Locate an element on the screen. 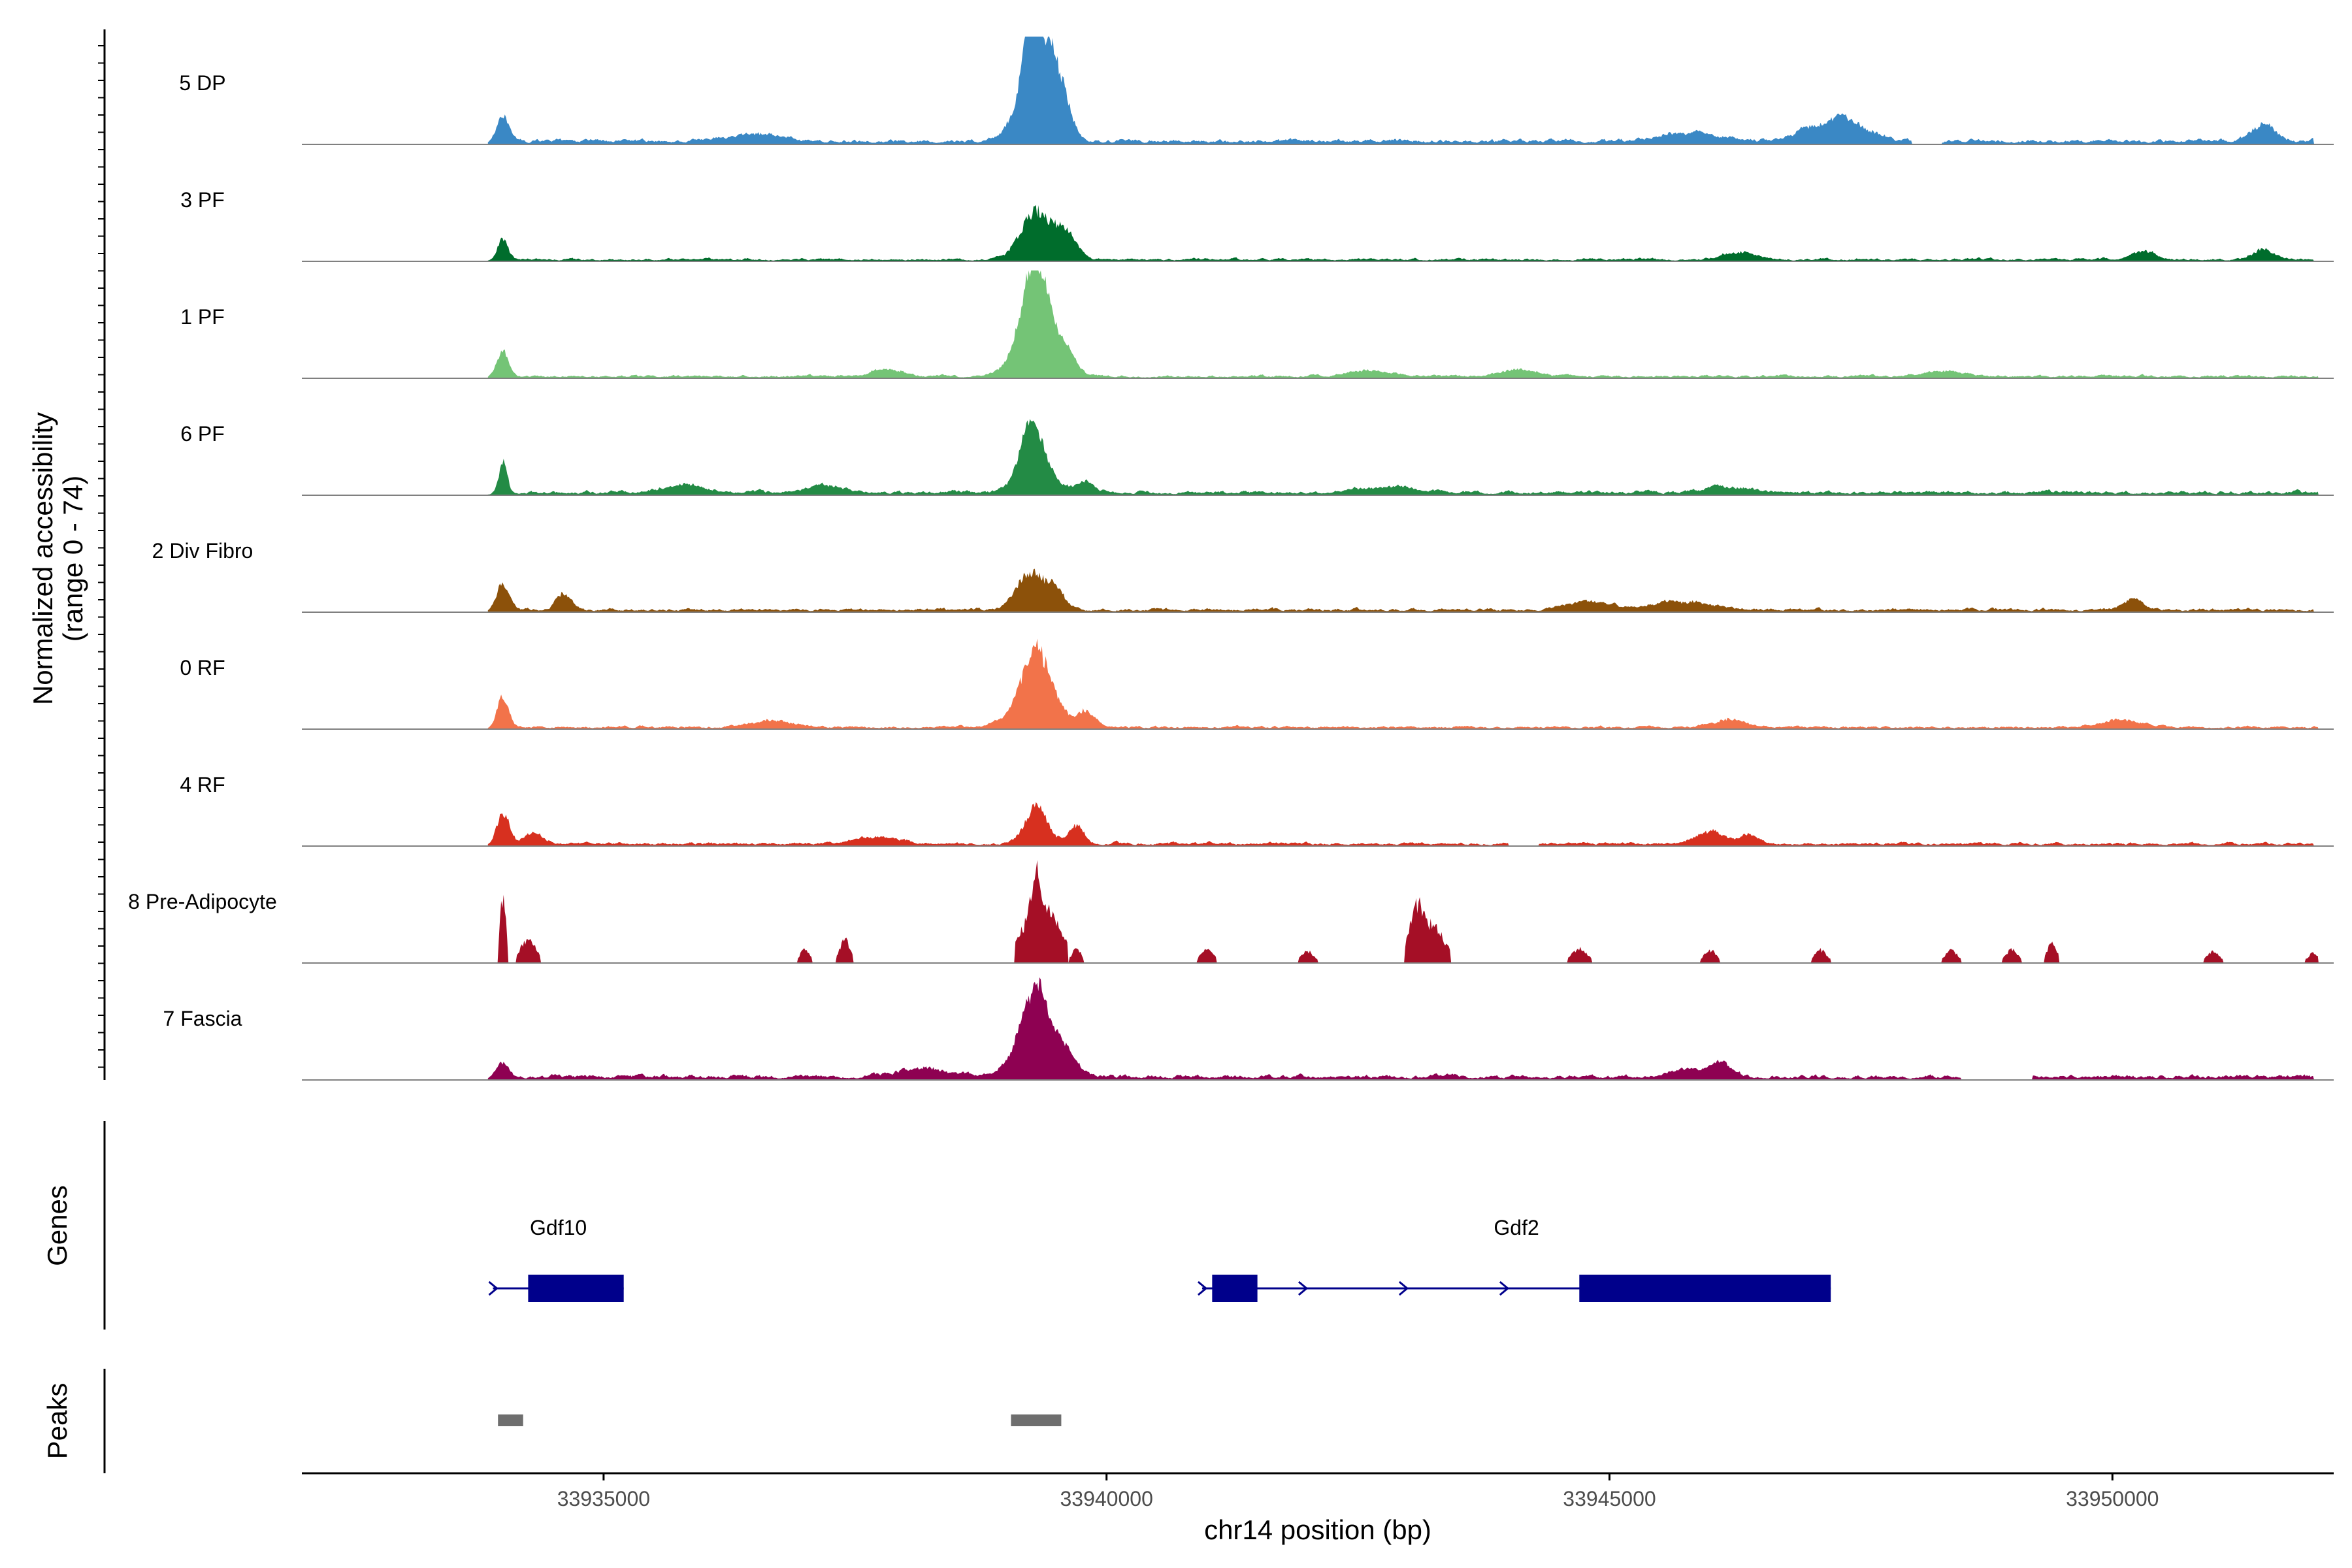 The height and width of the screenshot is (1568, 2352). peaks-track: Peaks is located at coordinates (552, 1421).